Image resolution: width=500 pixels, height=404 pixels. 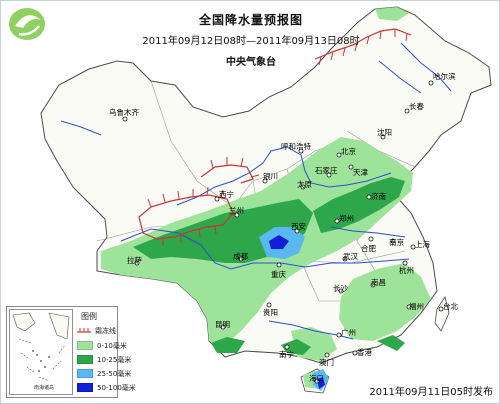 What do you see at coordinates (226, 194) in the screenshot?
I see `city-label: 西宁` at bounding box center [226, 194].